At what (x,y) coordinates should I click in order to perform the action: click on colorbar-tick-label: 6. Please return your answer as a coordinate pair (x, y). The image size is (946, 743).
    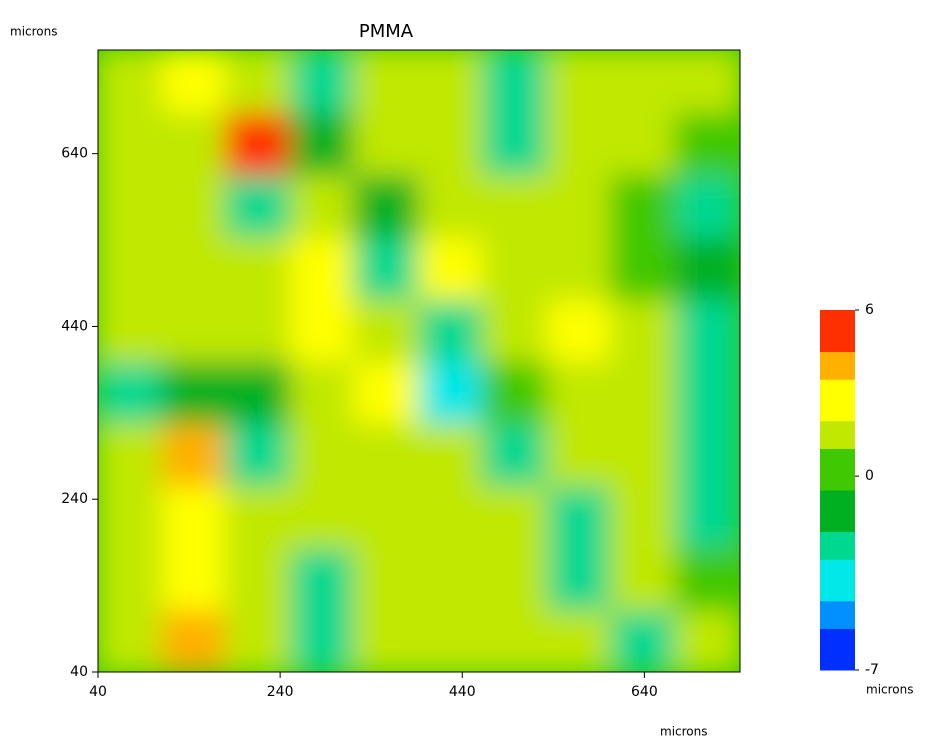
    Looking at the image, I should click on (869, 310).